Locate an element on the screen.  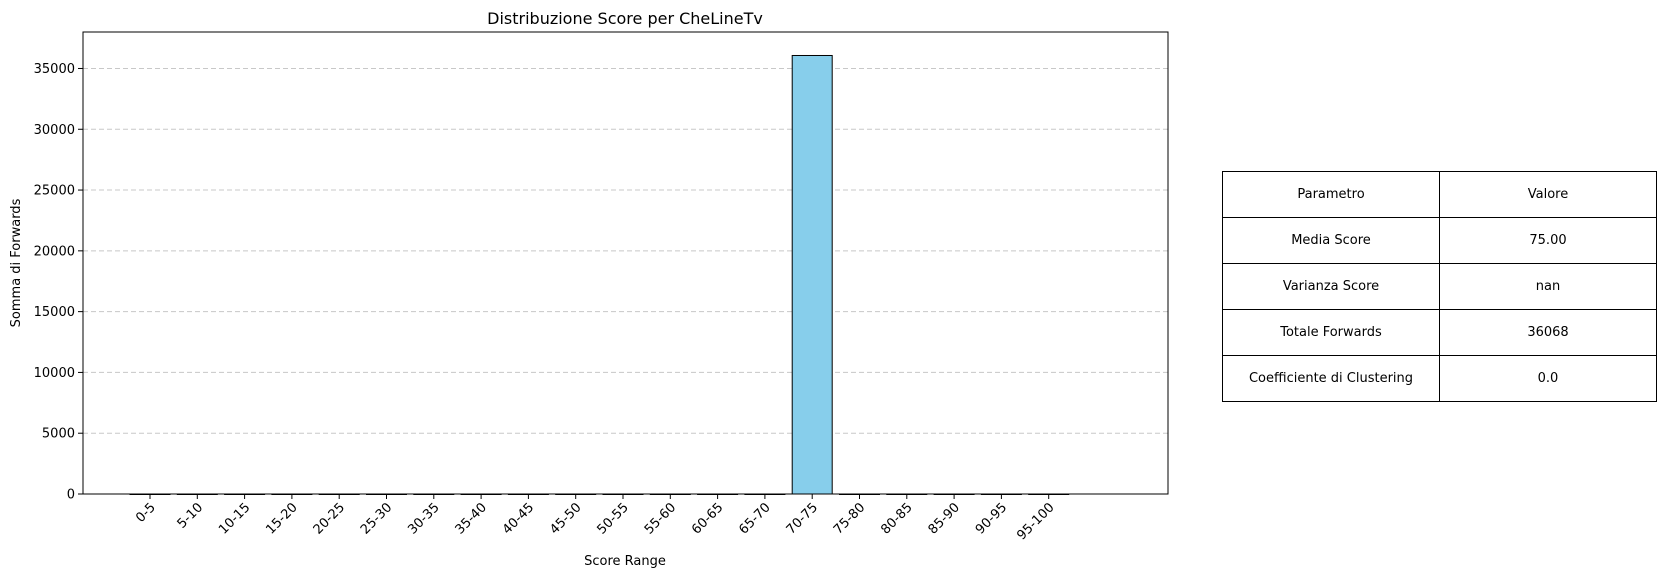
bar is located at coordinates (812, 274).